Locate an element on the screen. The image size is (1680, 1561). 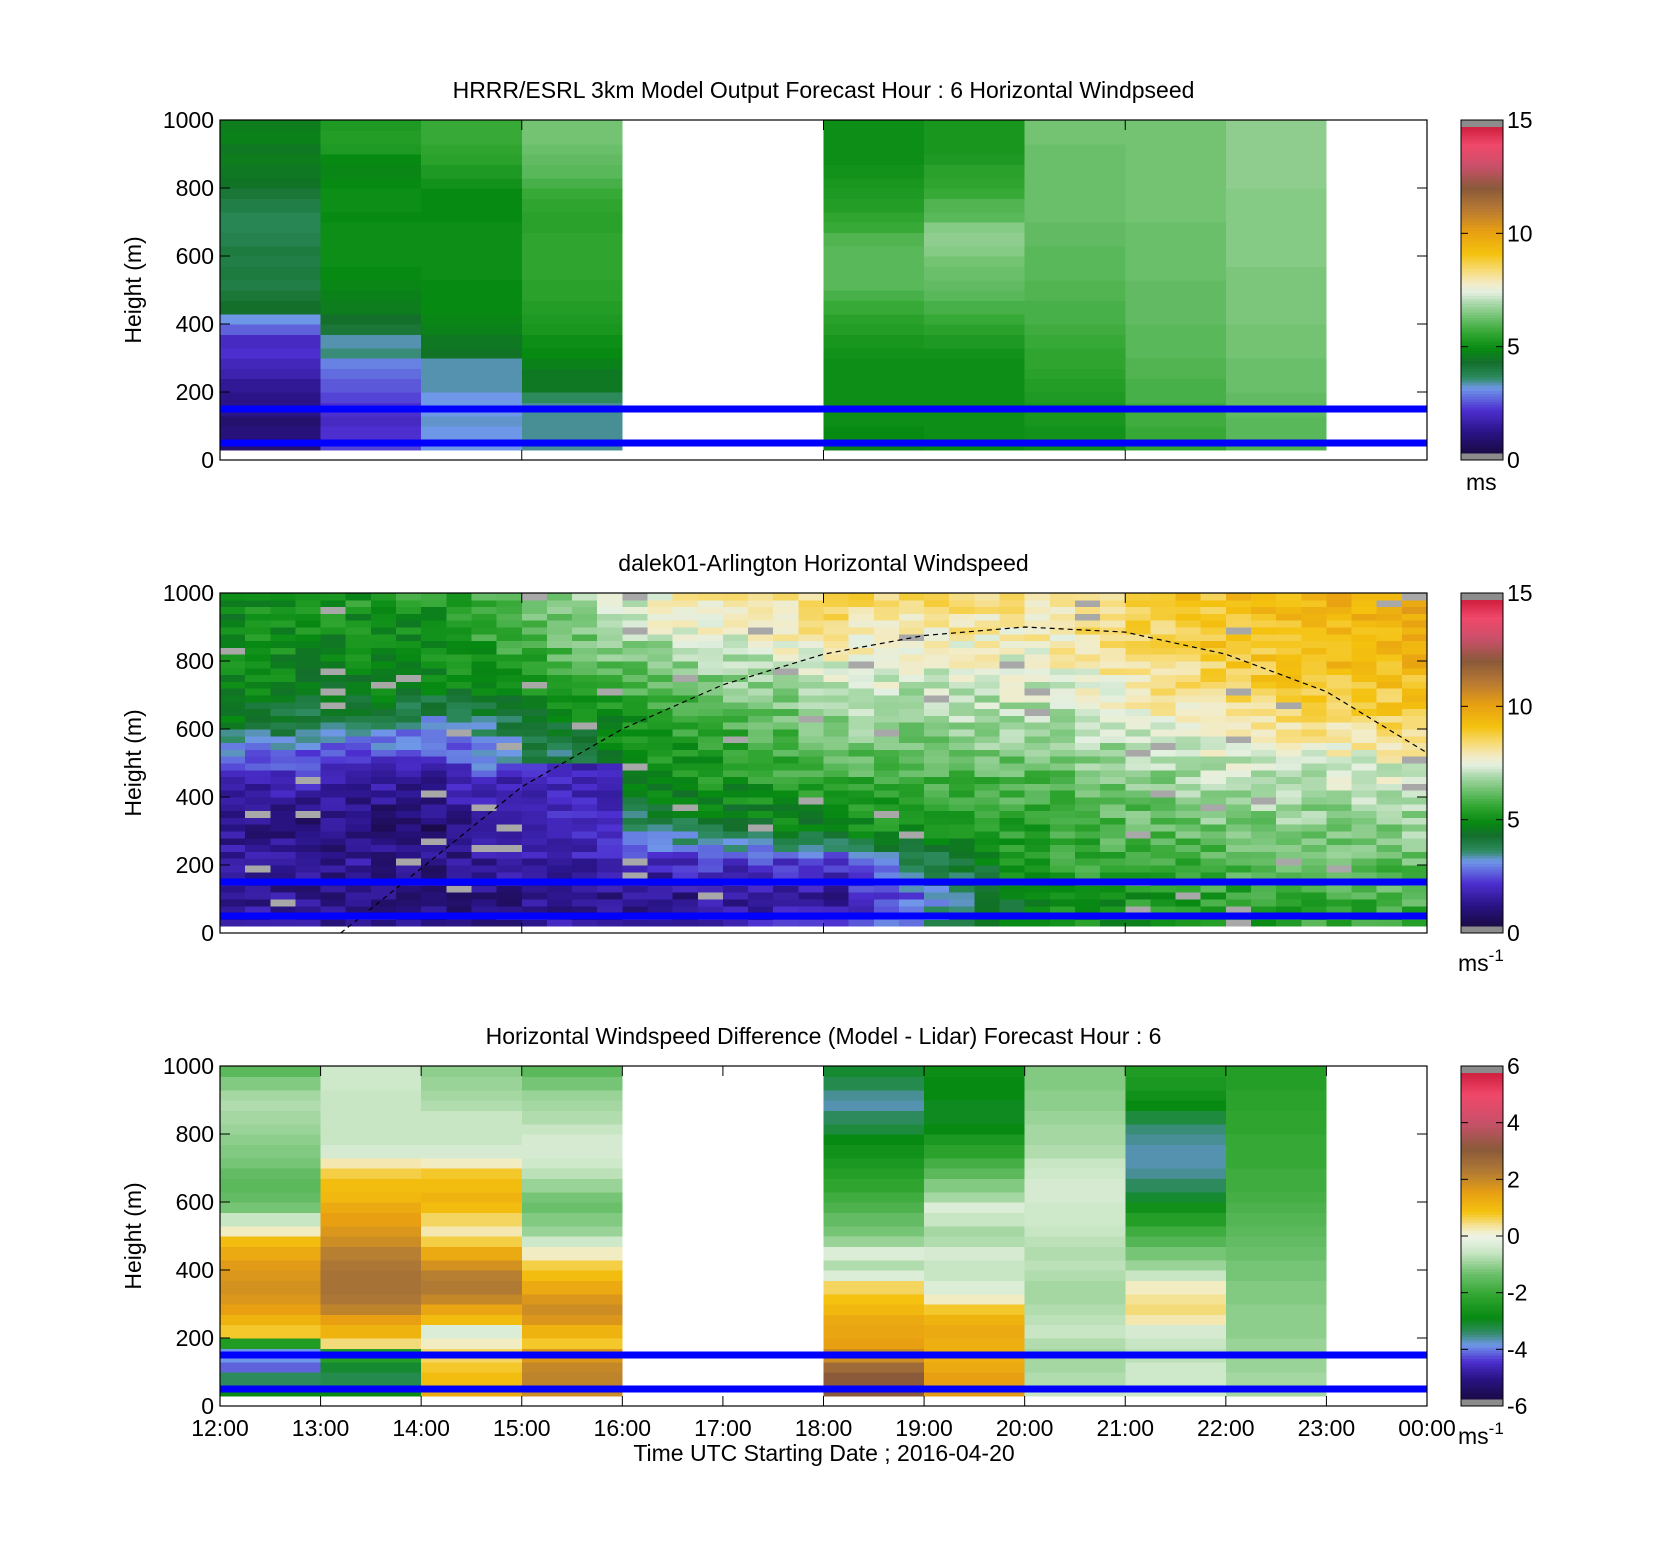
y-axis-label: Height (m) is located at coordinates (133, 762).